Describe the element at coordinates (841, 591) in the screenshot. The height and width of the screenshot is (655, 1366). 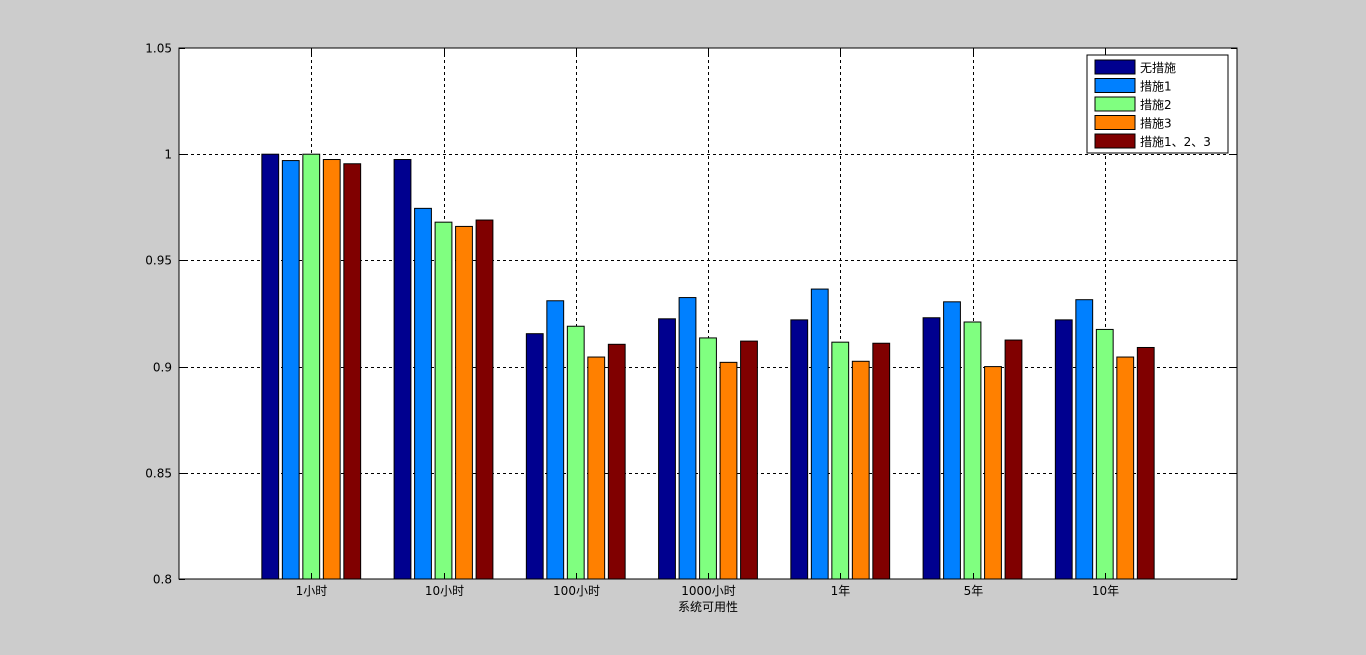
I see `x-tick-label: 1年` at that location.